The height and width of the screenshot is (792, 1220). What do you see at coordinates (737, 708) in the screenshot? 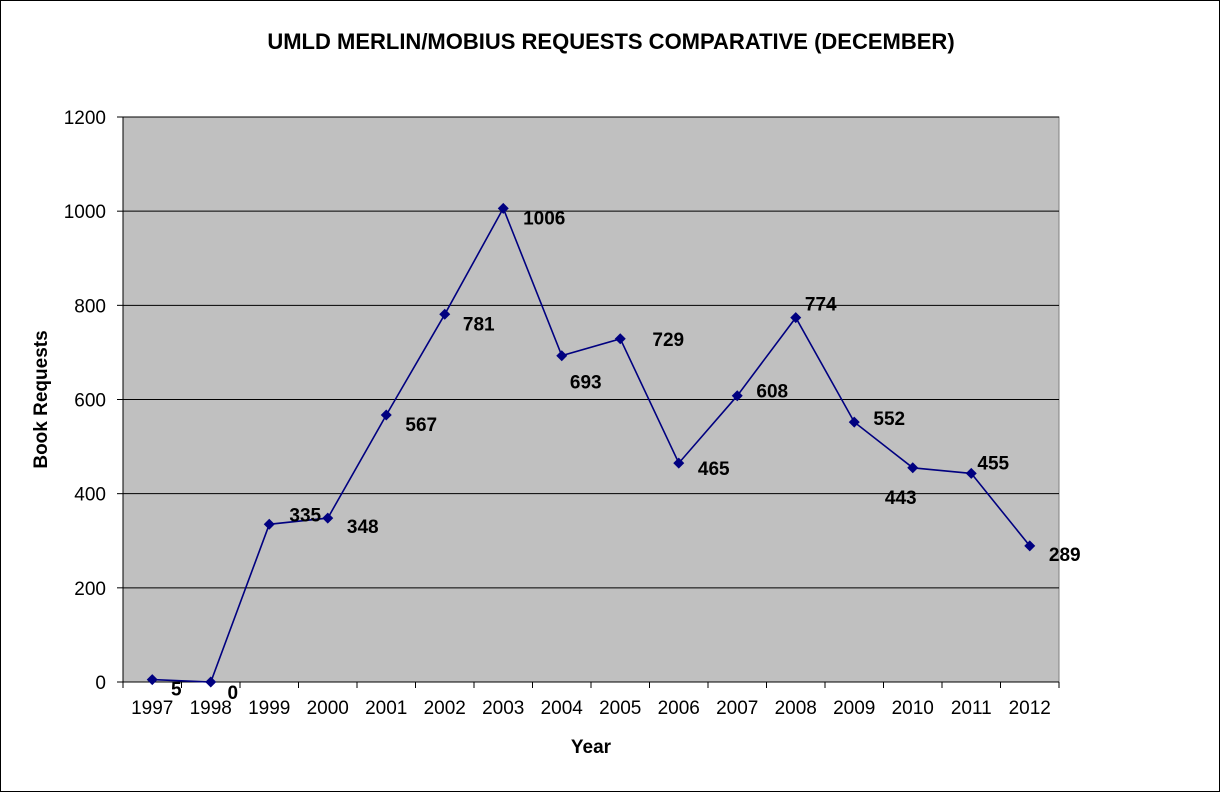
I see `x-tick-label: 2007` at bounding box center [737, 708].